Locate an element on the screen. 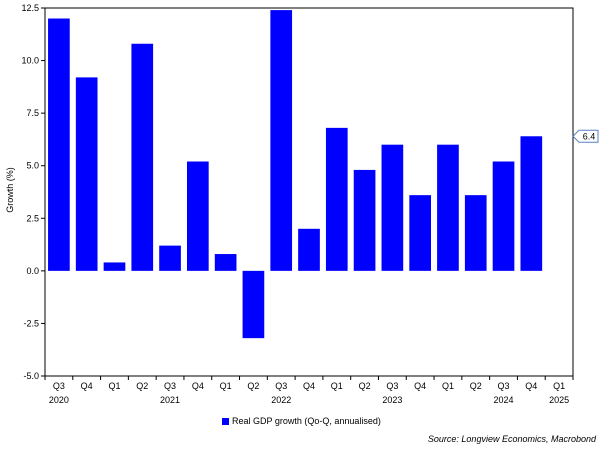 The width and height of the screenshot is (605, 454). x-year-label: 2021 is located at coordinates (170, 400).